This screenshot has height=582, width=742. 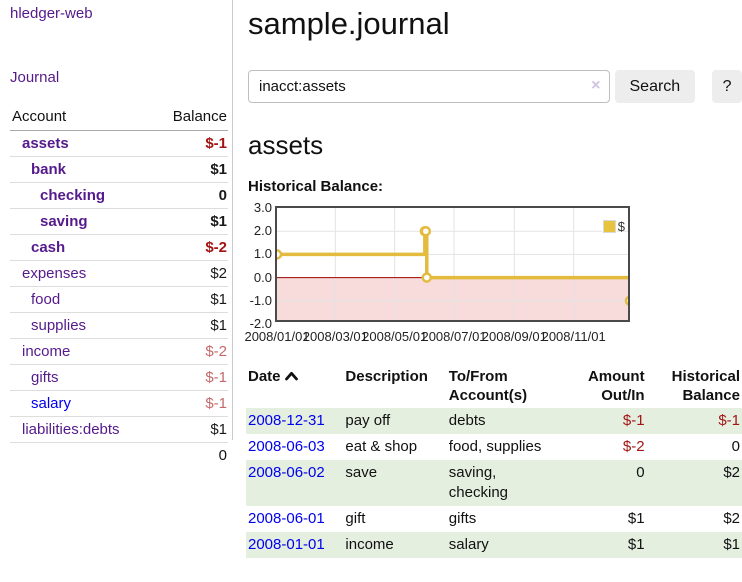 What do you see at coordinates (82, 118) in the screenshot?
I see `accounts-header-account: Account` at bounding box center [82, 118].